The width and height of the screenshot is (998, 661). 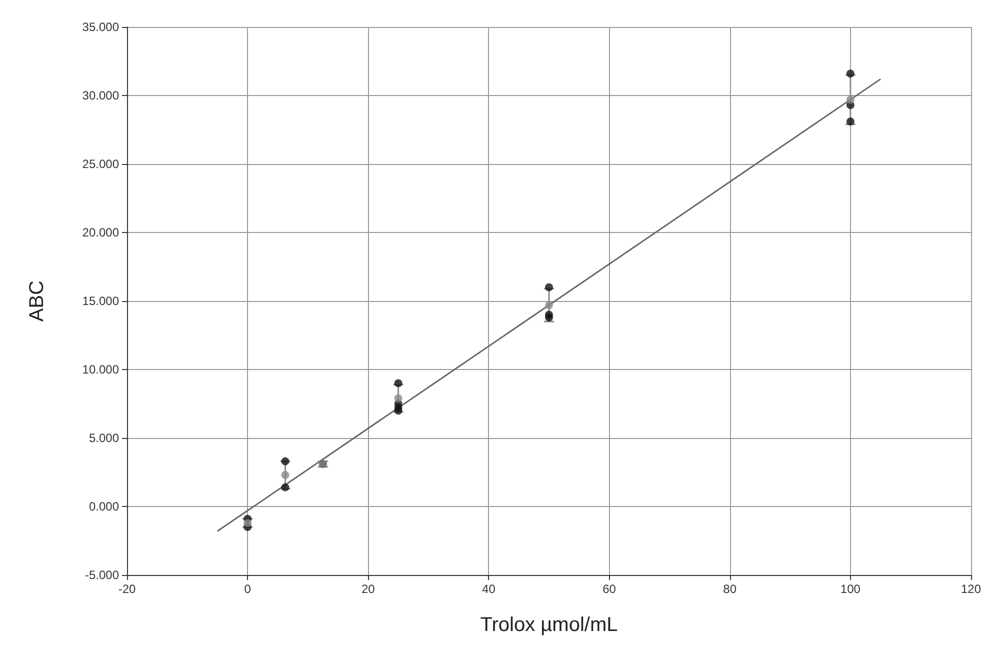 I want to click on x-axis-title: Trolox µmol/mL, so click(x=549, y=625).